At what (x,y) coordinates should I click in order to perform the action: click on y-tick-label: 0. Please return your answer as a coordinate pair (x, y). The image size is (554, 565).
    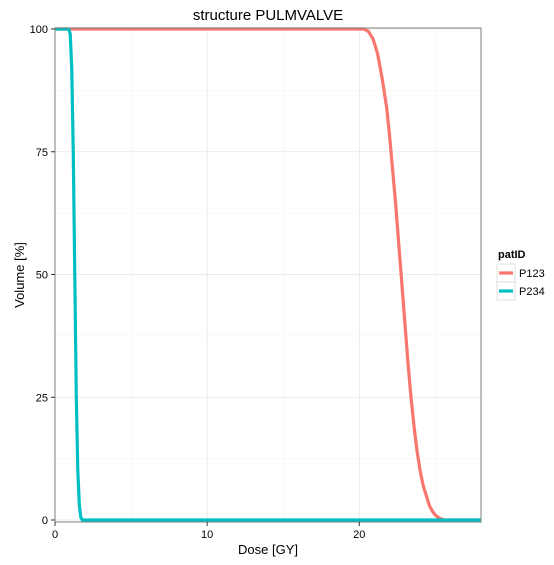
    Looking at the image, I should click on (45, 521).